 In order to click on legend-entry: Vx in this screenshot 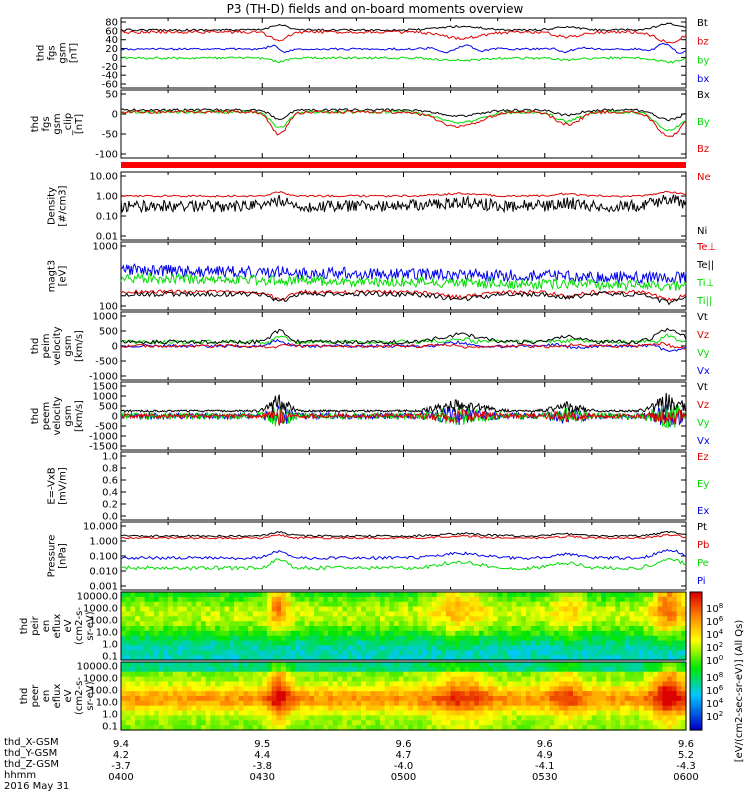, I will do `click(703, 441)`.